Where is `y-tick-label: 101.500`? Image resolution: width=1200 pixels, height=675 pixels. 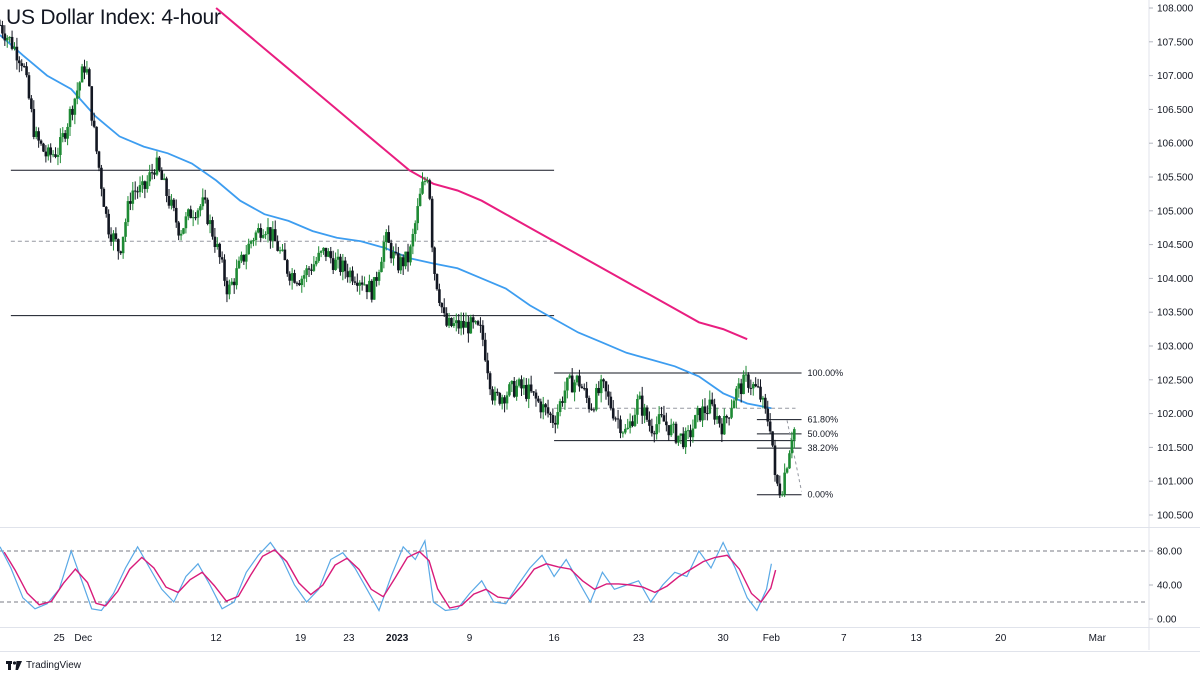
y-tick-label: 101.500 is located at coordinates (1175, 448).